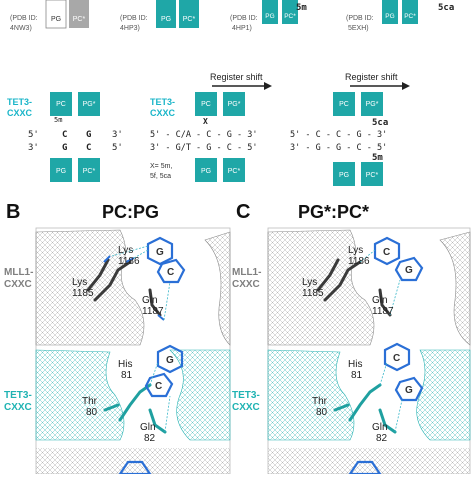 This screenshot has height=479, width=474. Describe the element at coordinates (89, 170) in the screenshot. I see `pc-star-block-bottom` at that location.